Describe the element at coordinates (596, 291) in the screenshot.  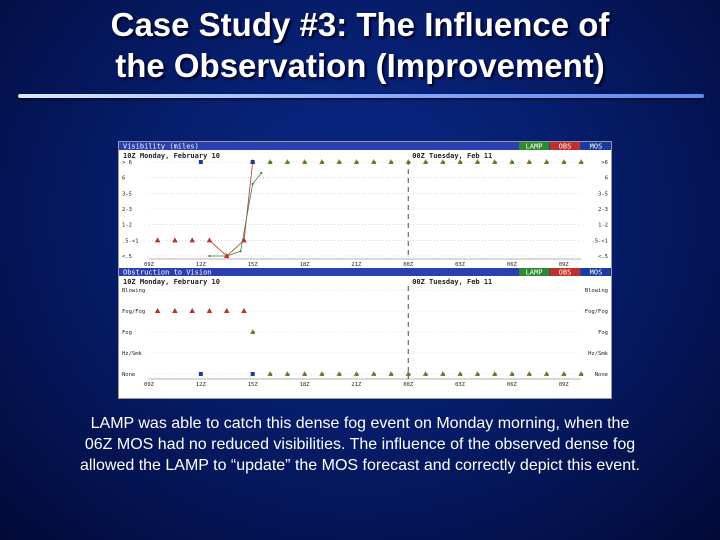
I see `y-tick-right: Blowing` at that location.